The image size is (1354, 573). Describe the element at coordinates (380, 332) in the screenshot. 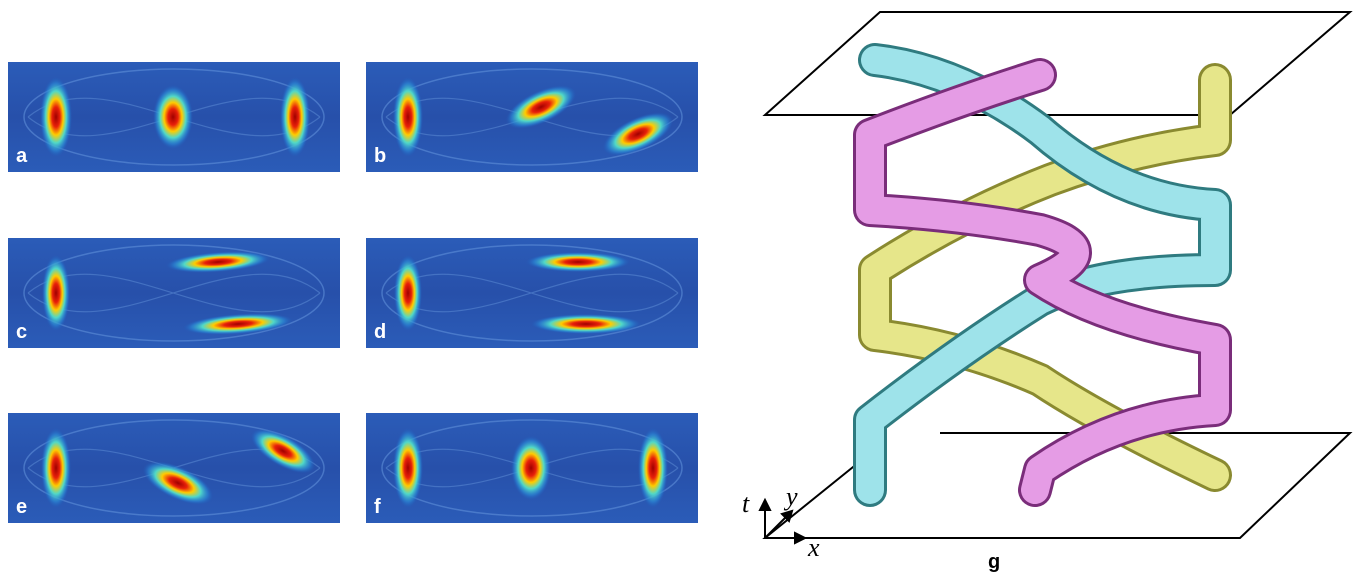

I see `panel-label: d` at that location.